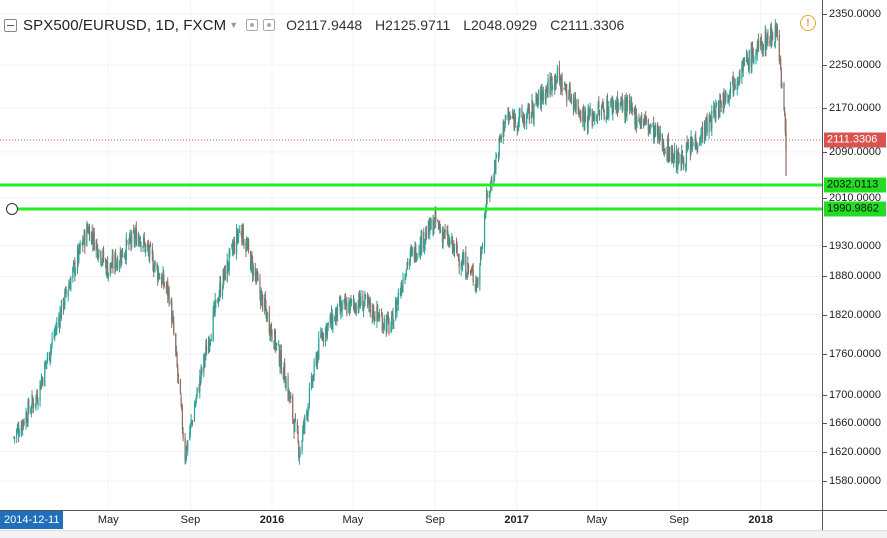 The width and height of the screenshot is (887, 538). What do you see at coordinates (855, 354) in the screenshot?
I see `price-tick-label: 1760.0000` at bounding box center [855, 354].